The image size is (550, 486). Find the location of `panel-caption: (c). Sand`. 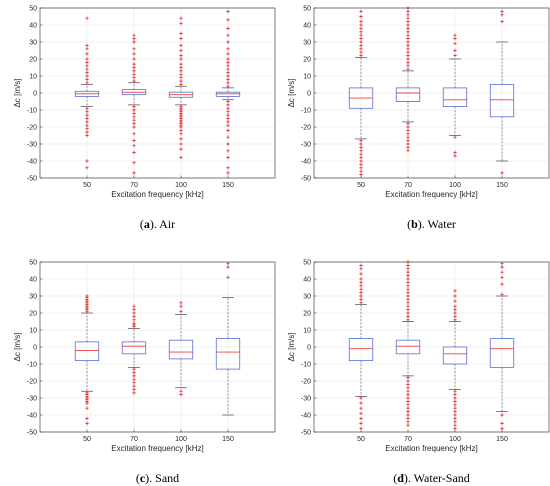

panel-caption: (c). Sand is located at coordinates (157, 478).